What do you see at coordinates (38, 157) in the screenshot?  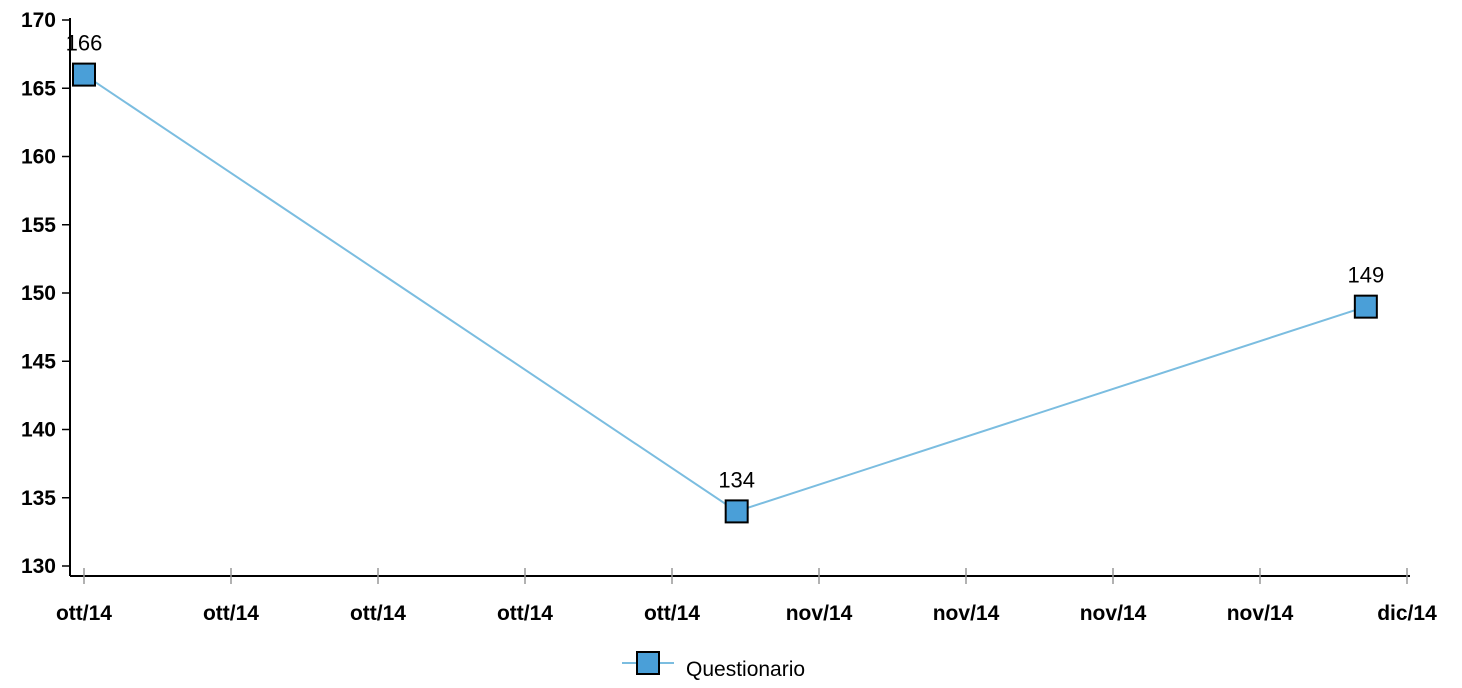 I see `y-tick-label: 160` at bounding box center [38, 157].